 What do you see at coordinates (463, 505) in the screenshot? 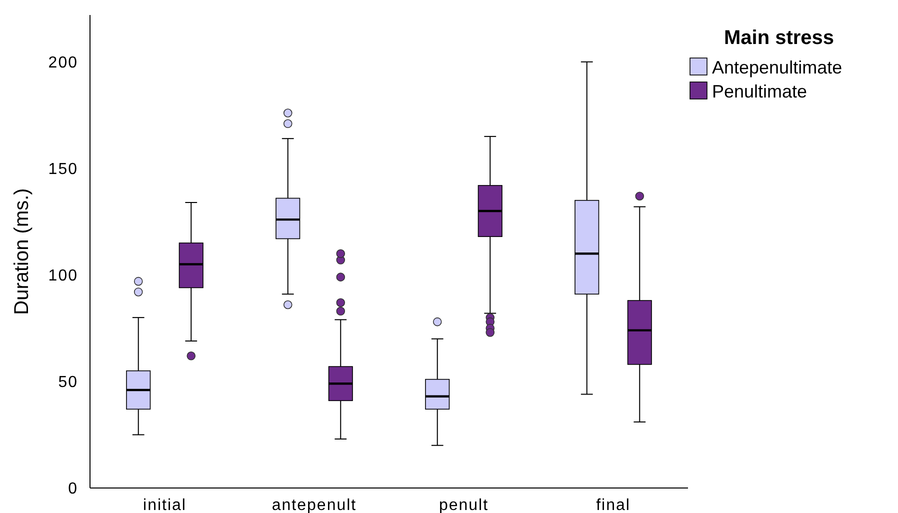
I see `x-tick-label: penult` at bounding box center [463, 505].